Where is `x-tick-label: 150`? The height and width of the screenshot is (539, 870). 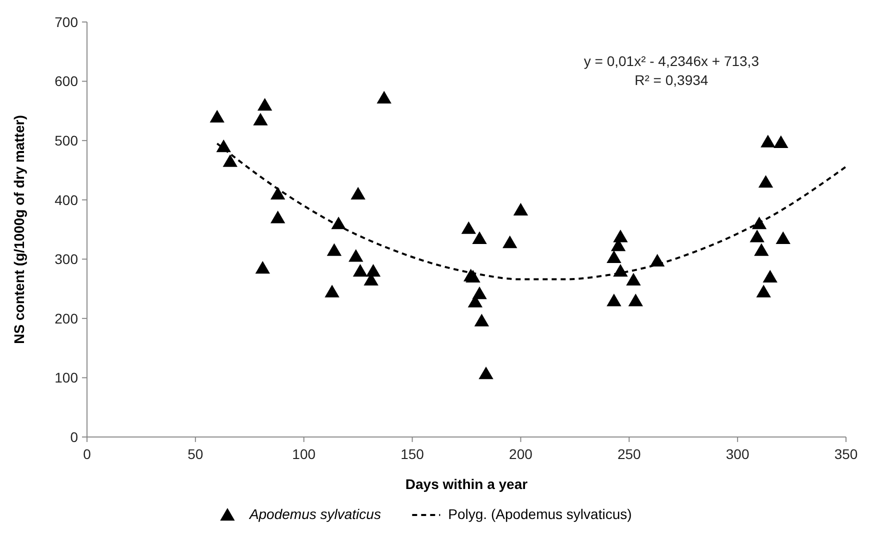
x-tick-label: 150 is located at coordinates (412, 454).